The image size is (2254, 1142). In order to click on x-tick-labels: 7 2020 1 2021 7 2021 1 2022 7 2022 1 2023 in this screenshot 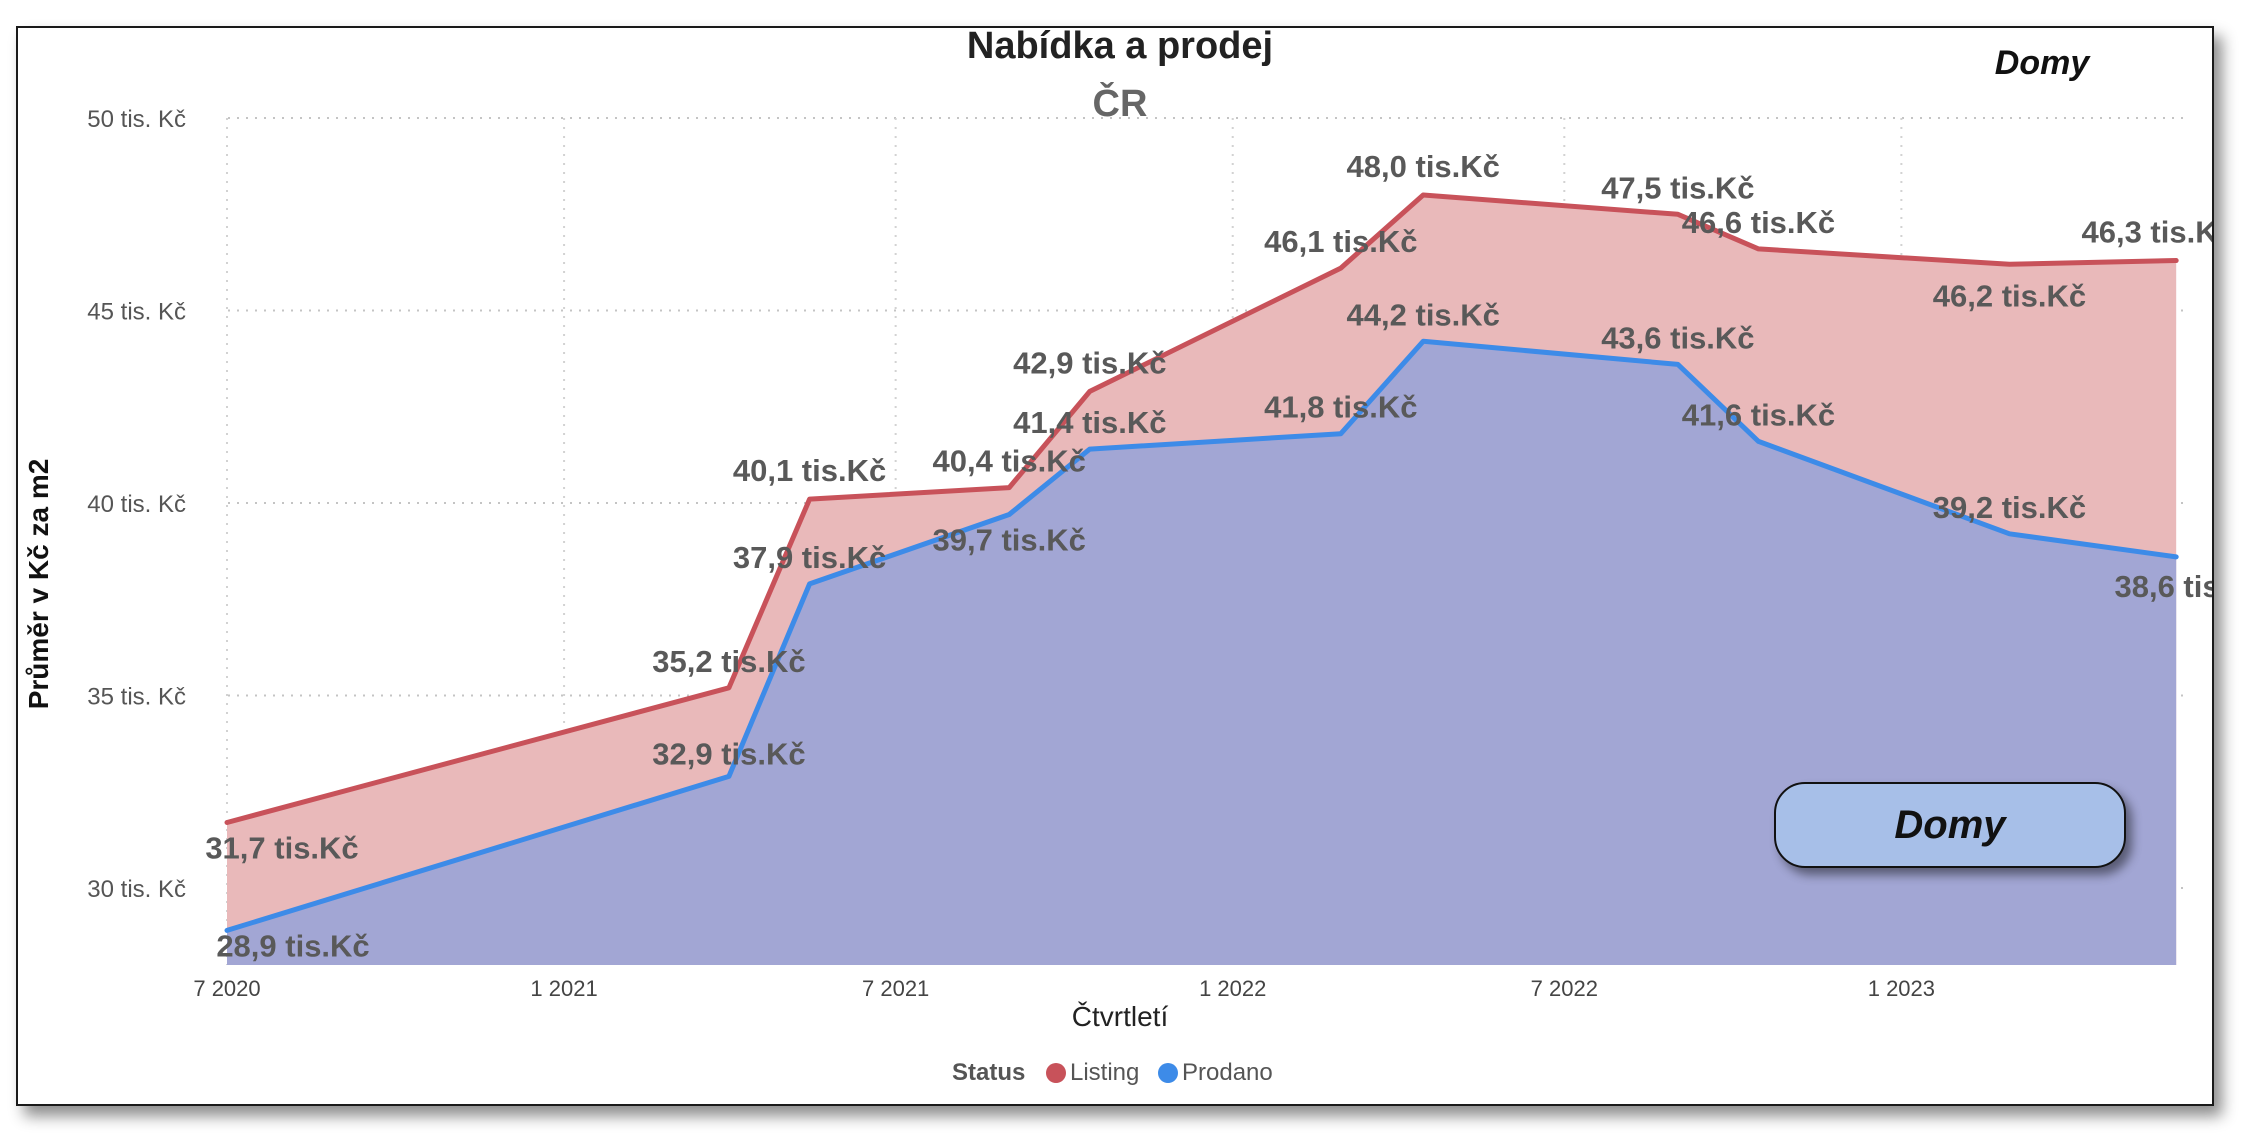, I will do `click(1064, 988)`.